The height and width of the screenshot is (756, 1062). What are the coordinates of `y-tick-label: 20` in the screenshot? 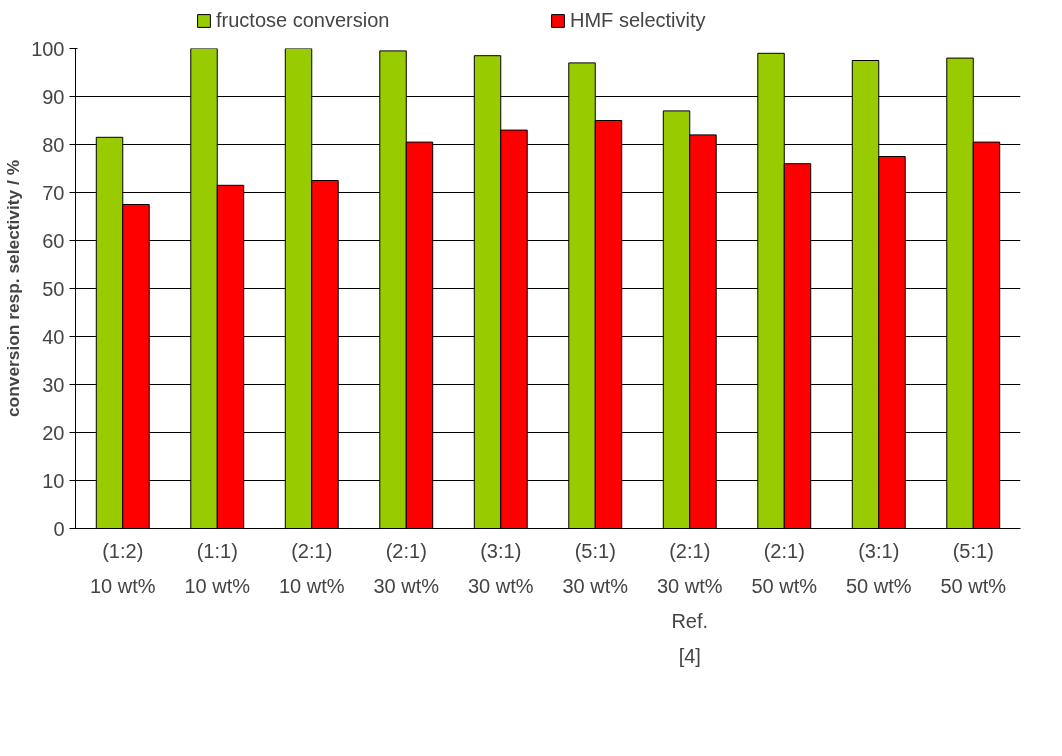 It's located at (53, 432).